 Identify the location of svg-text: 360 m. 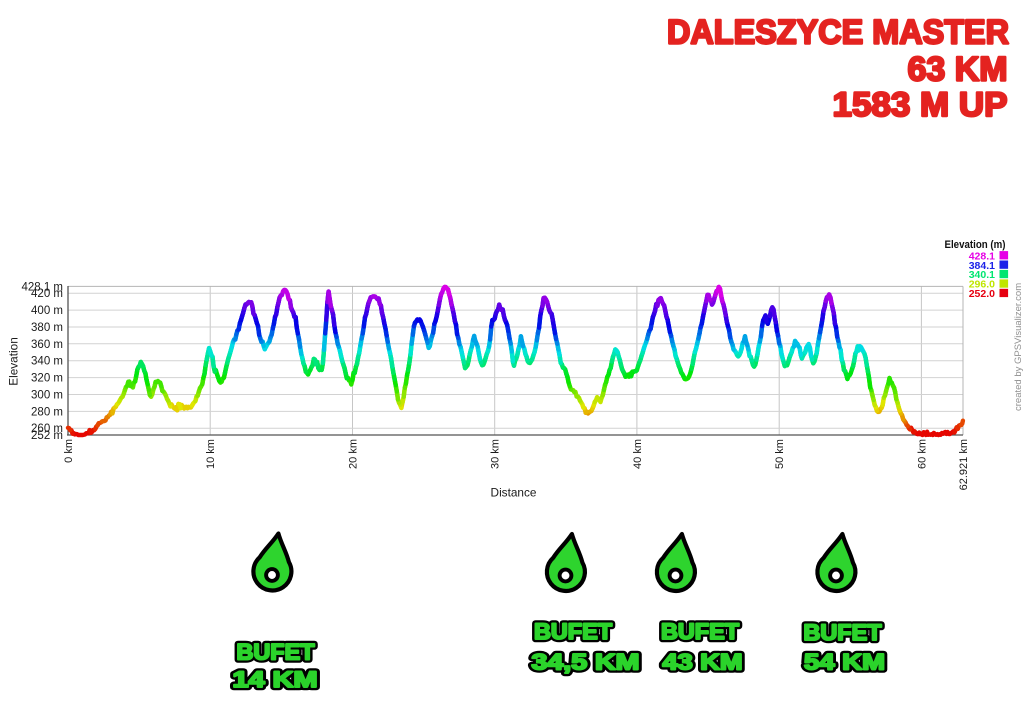
(47, 345).